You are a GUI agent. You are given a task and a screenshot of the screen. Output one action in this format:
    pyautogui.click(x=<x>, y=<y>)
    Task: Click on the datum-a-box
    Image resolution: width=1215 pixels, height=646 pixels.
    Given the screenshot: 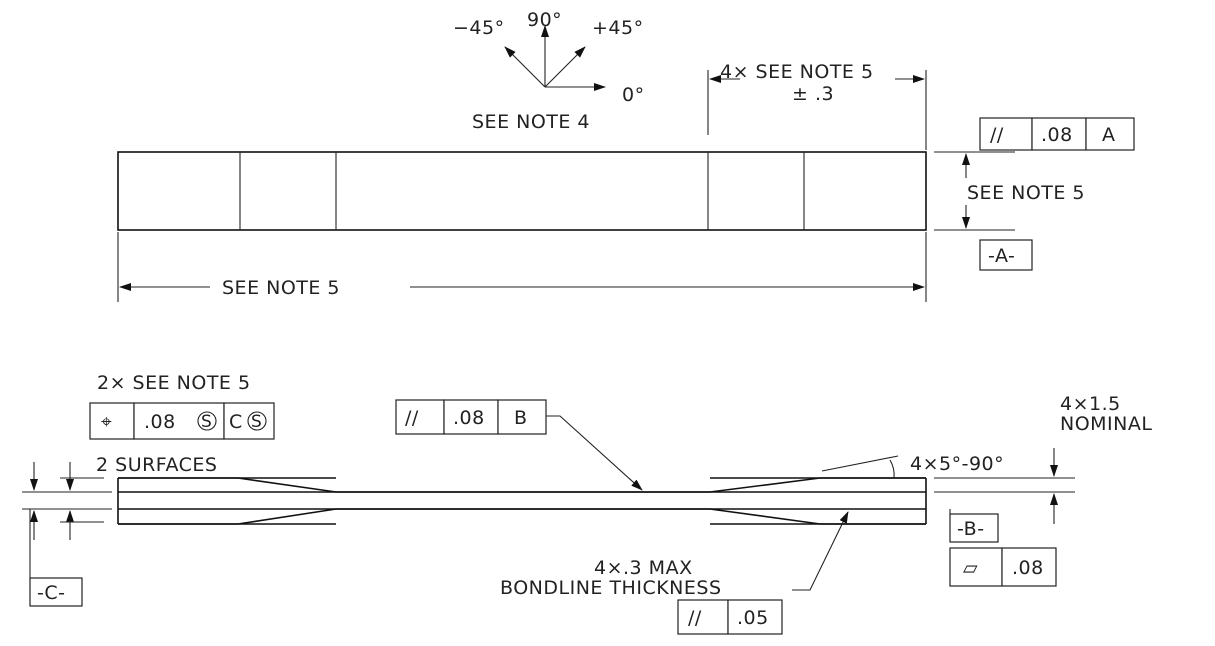 What is the action you would take?
    pyautogui.click(x=1006, y=255)
    